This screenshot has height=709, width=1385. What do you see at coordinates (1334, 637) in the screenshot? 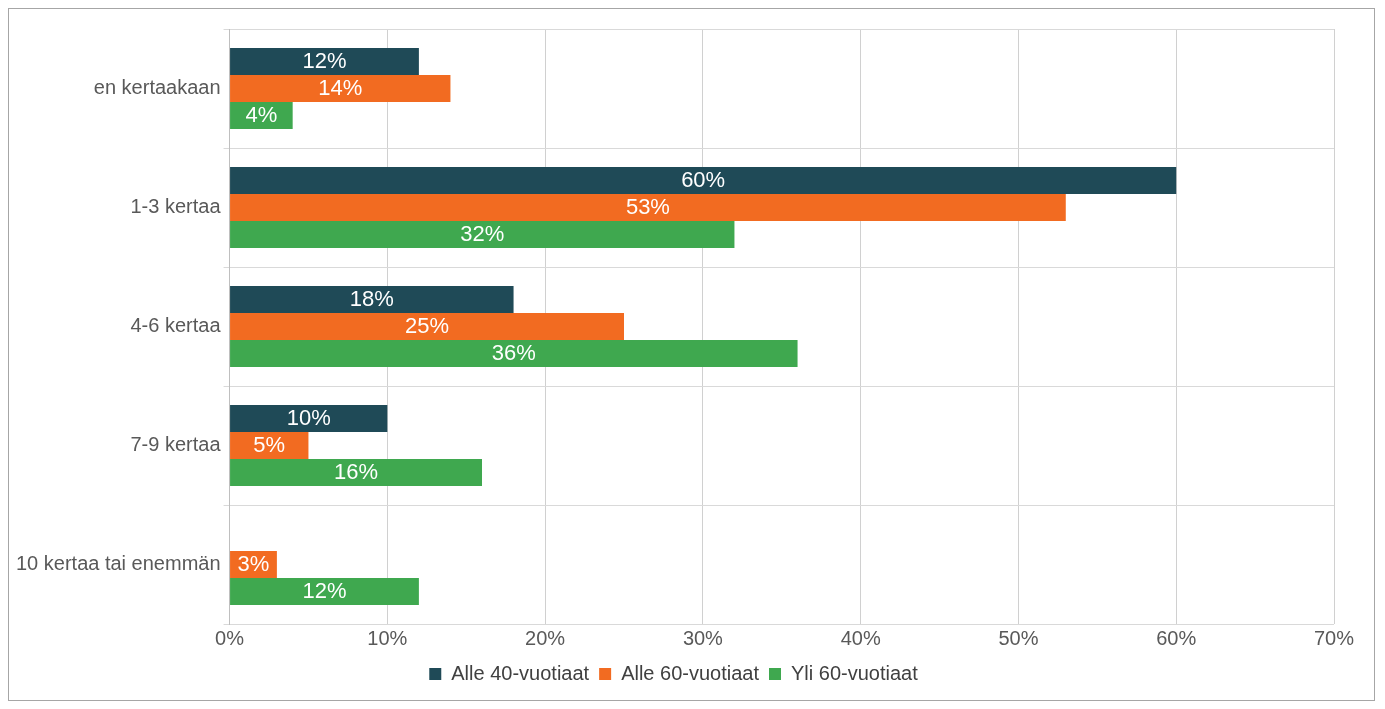
I see `x-tick-label: 70%` at bounding box center [1334, 637].